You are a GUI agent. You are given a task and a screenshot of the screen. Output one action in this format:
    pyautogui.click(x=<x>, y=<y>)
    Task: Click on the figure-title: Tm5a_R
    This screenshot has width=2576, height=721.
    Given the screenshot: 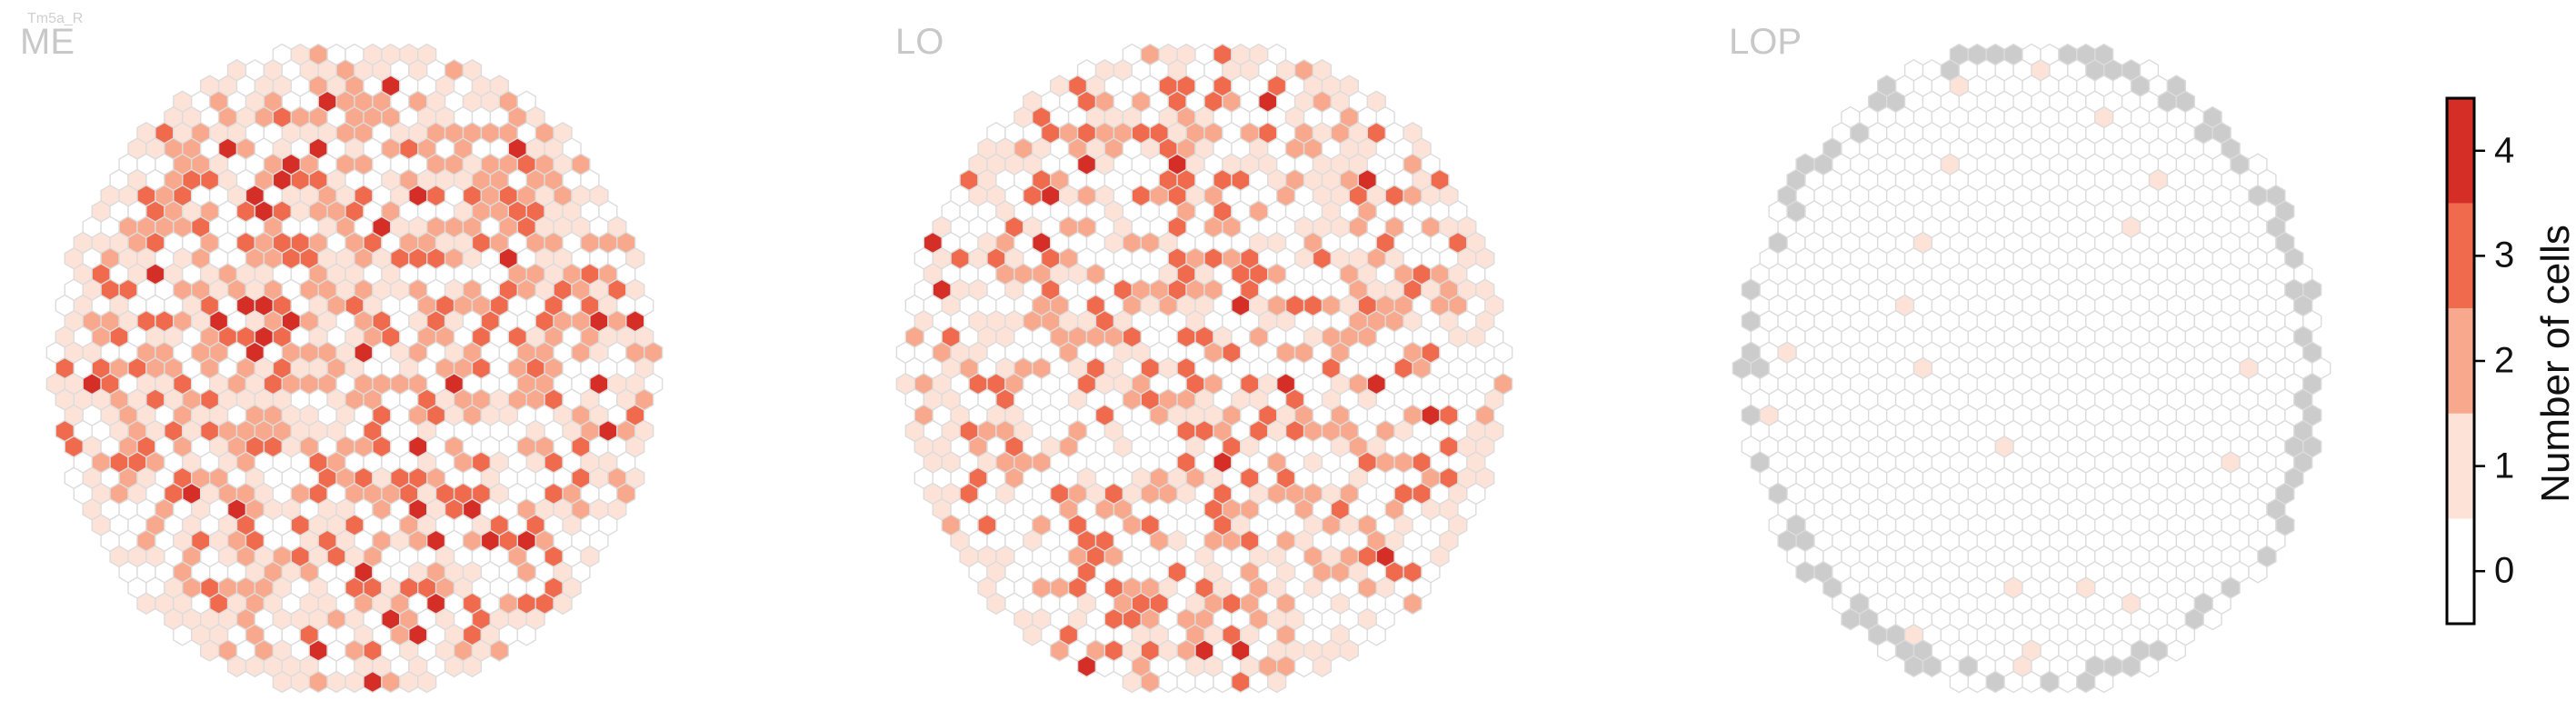 What is the action you would take?
    pyautogui.click(x=55, y=18)
    